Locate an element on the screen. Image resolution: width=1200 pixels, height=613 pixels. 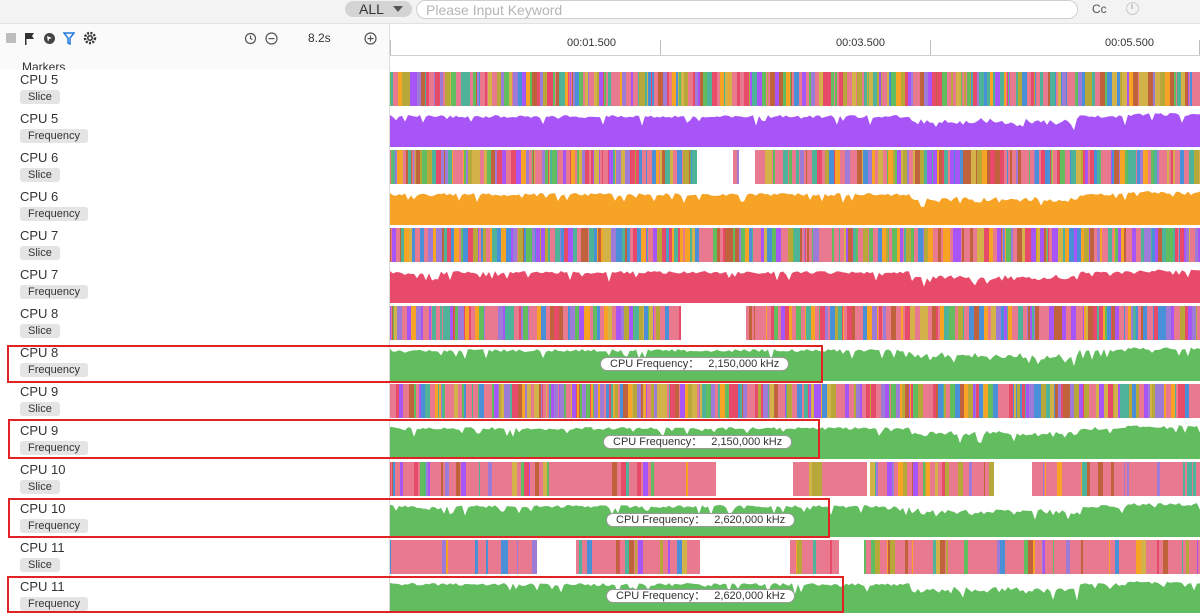
gear-icon is located at coordinates (90, 38).